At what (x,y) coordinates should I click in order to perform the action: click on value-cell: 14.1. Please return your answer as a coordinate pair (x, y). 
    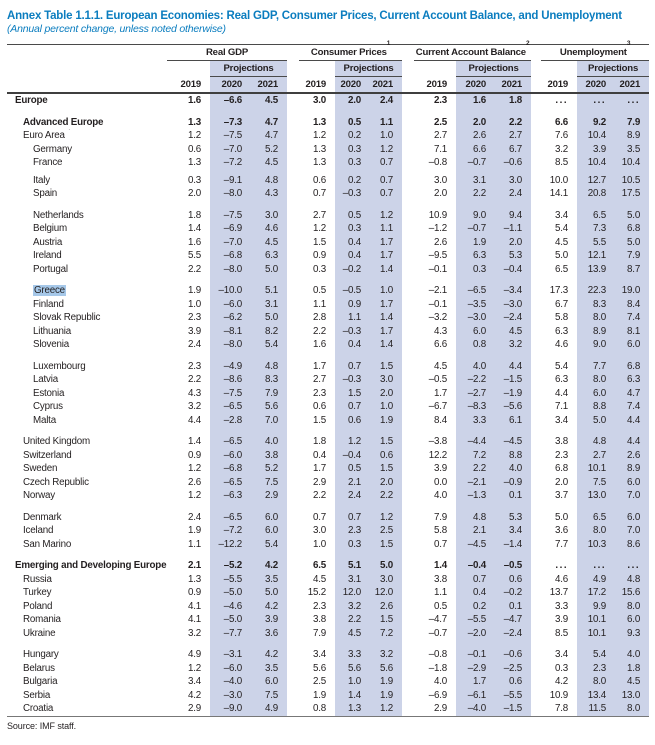
    Looking at the image, I should click on (559, 193).